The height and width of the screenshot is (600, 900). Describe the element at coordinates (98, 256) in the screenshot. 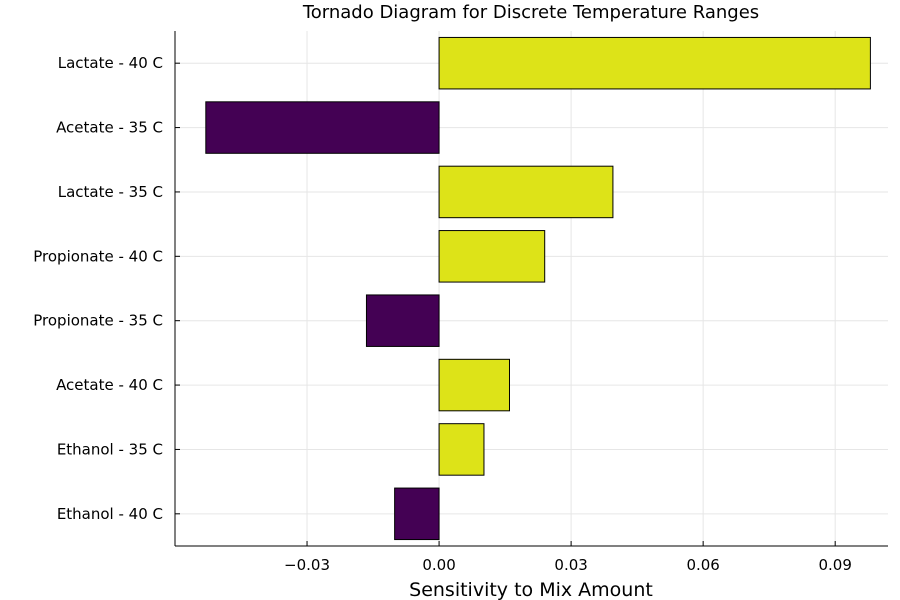

I see `y-tick-label: Propionate - 40 C` at that location.